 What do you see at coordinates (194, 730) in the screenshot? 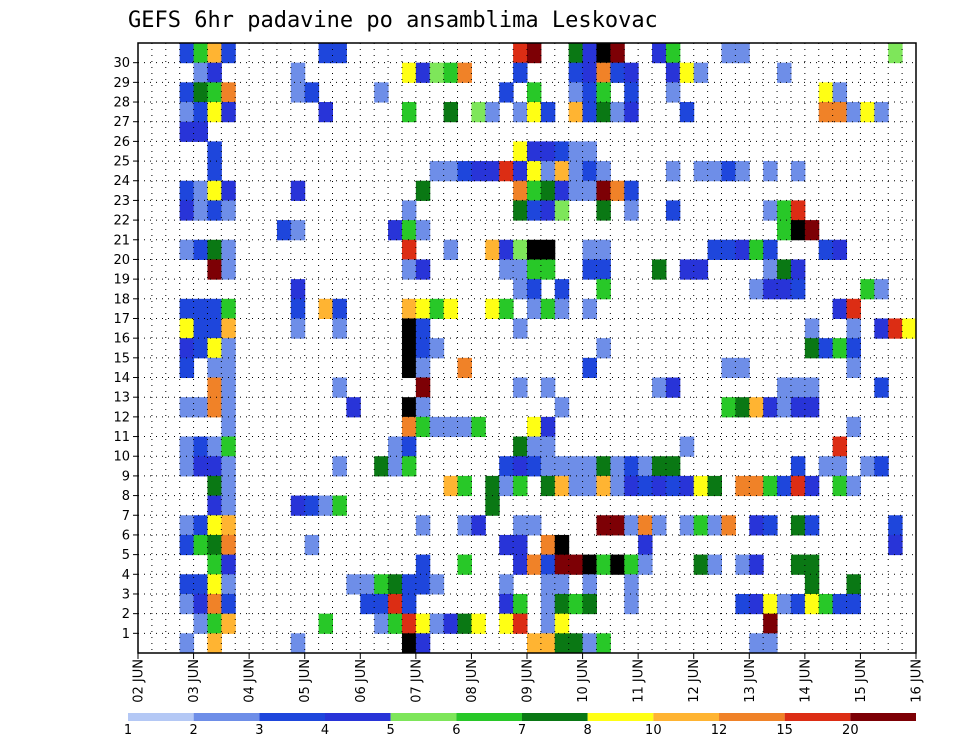
I see `colorbar-label: 2` at bounding box center [194, 730].